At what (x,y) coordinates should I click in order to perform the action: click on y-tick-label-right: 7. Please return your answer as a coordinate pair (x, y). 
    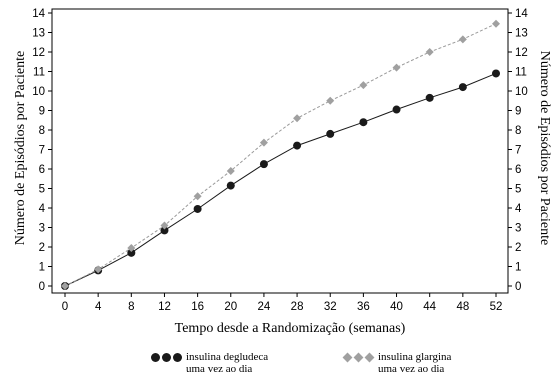
    Looking at the image, I should click on (518, 151).